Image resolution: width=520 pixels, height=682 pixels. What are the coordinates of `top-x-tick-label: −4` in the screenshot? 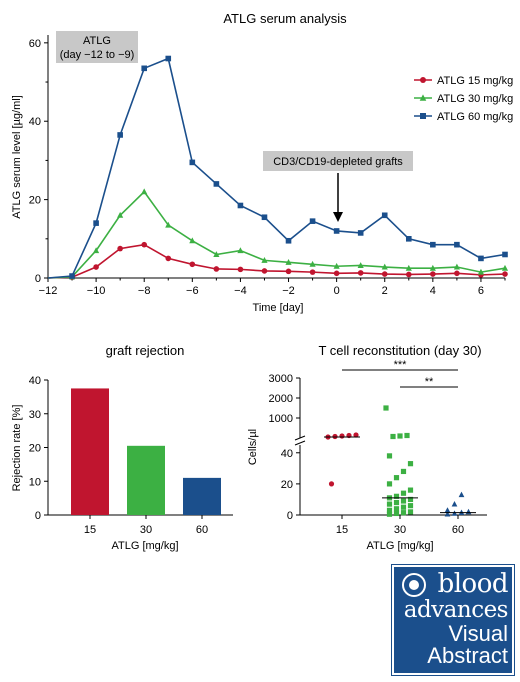 It's located at (240, 291).